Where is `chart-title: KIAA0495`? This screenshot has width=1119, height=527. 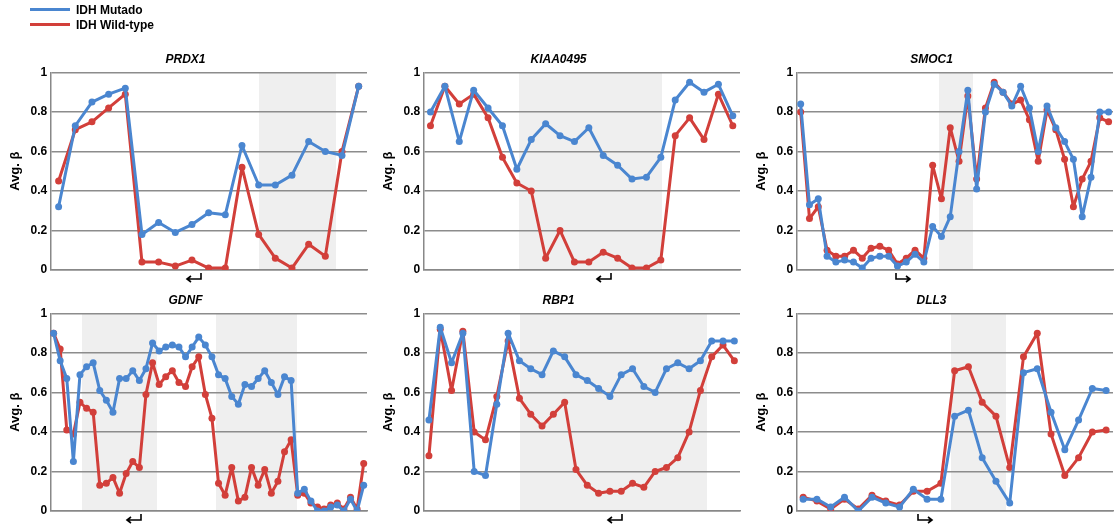
chart-title: KIAA0495 is located at coordinates (558, 58).